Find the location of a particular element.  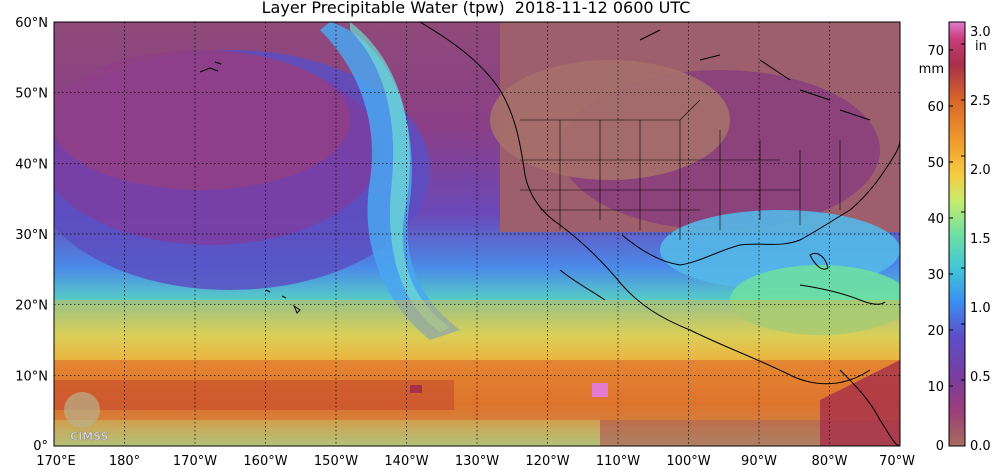

colorbar-mm-ticks: 70 mm 60 50 40 30 20 10 0 is located at coordinates (931, 249).